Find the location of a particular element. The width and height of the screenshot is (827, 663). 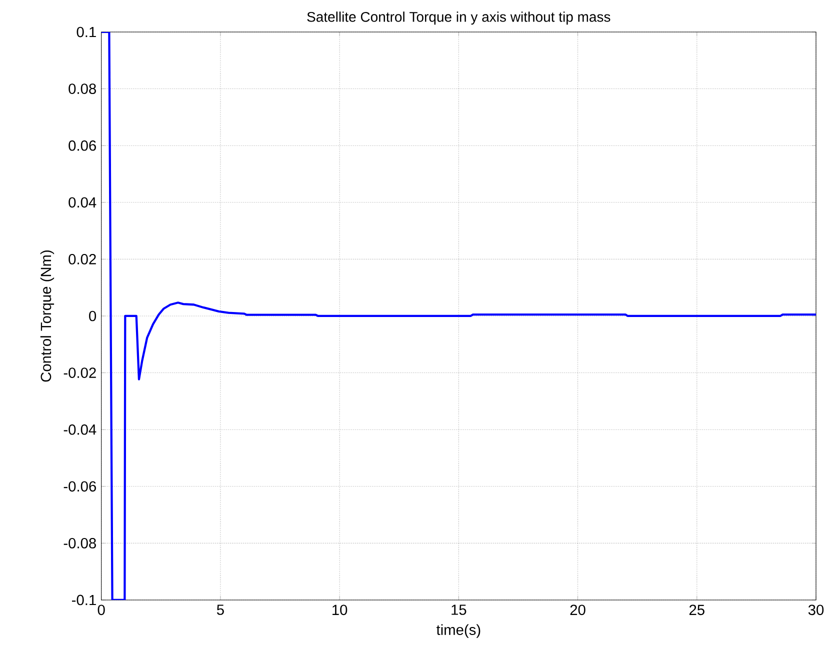

y-tick-label: 0.06 is located at coordinates (82, 145).